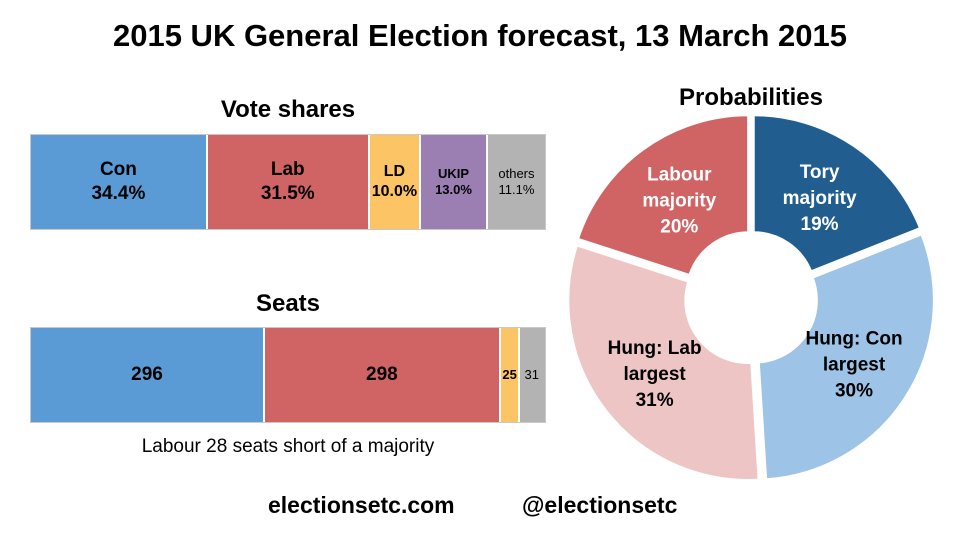 The height and width of the screenshot is (538, 960). I want to click on bar-segment-lab: Lab 31.5%, so click(288, 182).